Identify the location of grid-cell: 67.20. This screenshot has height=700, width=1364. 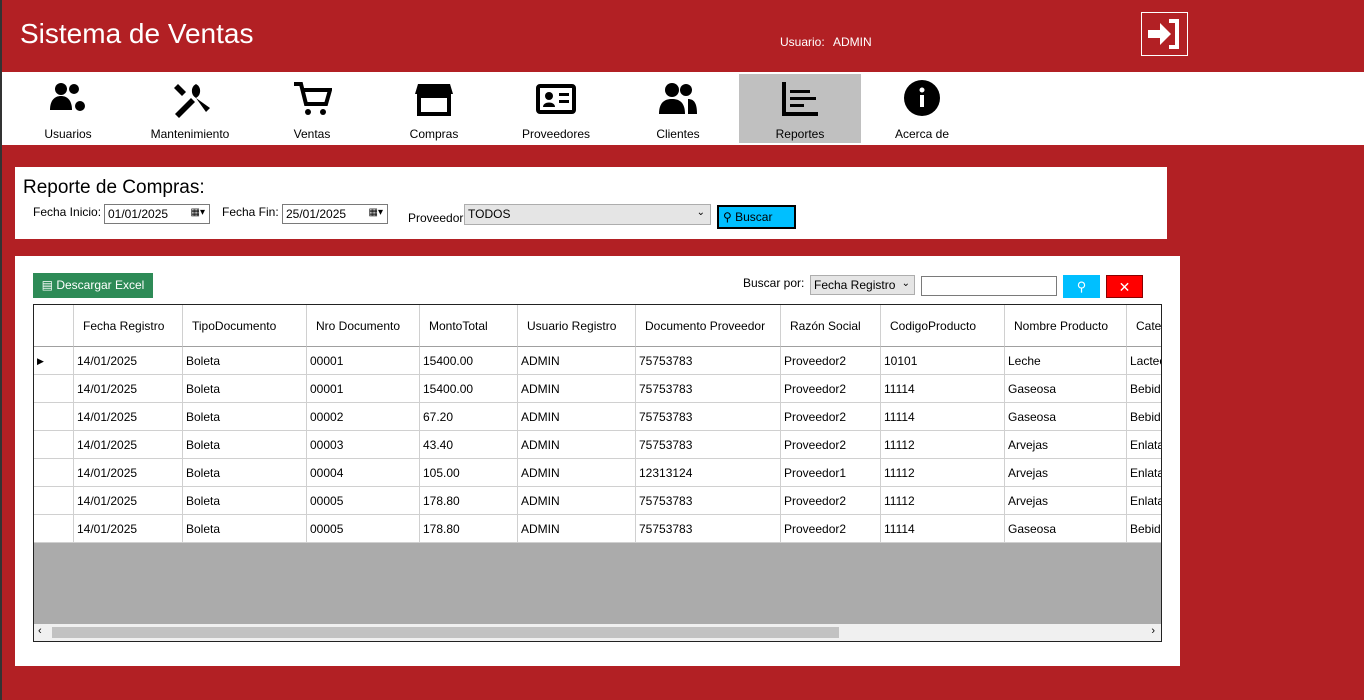
(469, 417).